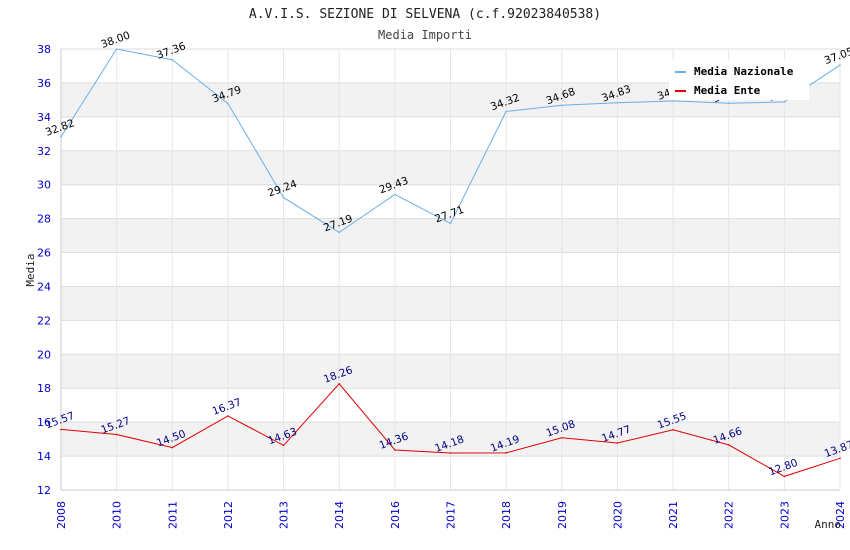 Image resolution: width=850 pixels, height=550 pixels. I want to click on x-tick-label: 2016, so click(395, 515).